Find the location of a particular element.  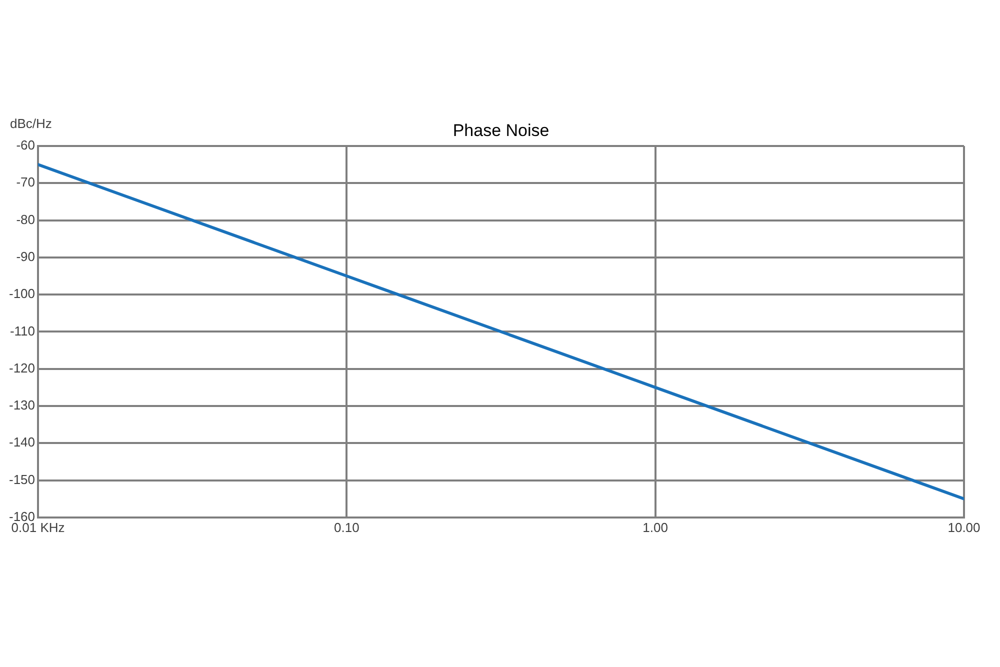

y-tick-label: -120 is located at coordinates (22, 368).